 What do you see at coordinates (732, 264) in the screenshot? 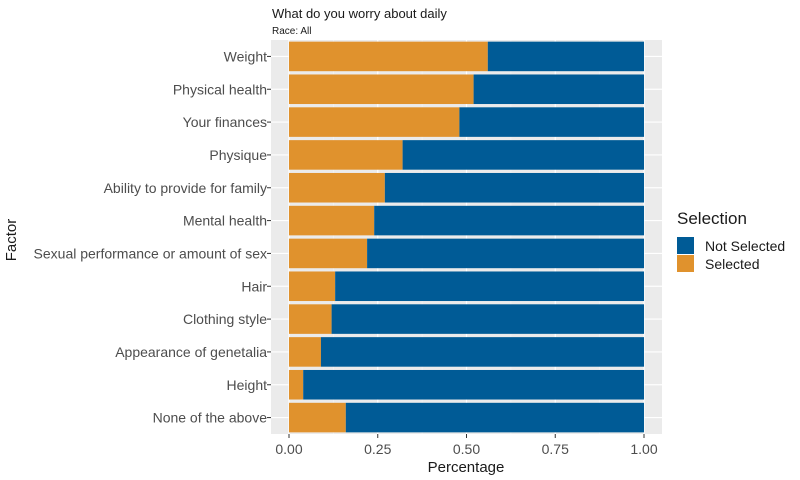
I see `legend-label-selected: Selected` at bounding box center [732, 264].